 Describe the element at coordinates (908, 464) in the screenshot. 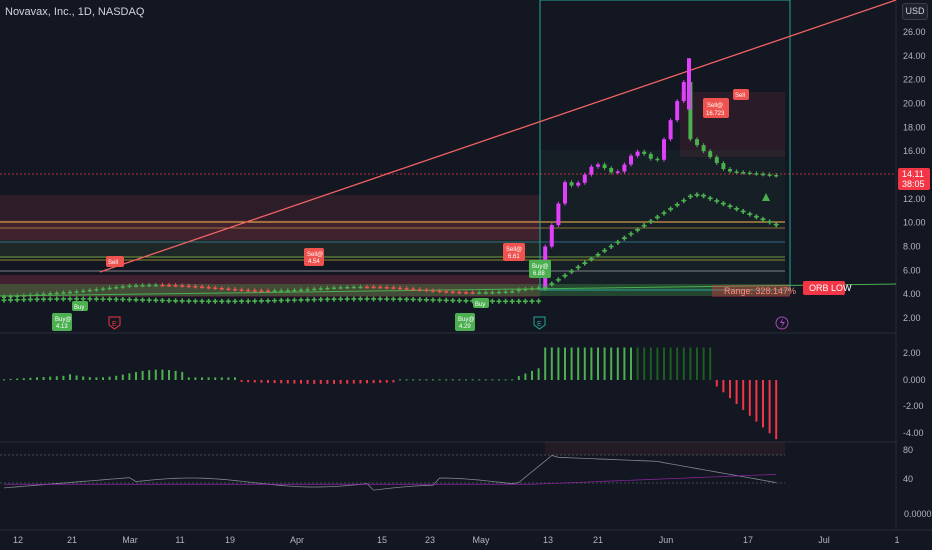

I see `rsi-axis: 80 40` at that location.